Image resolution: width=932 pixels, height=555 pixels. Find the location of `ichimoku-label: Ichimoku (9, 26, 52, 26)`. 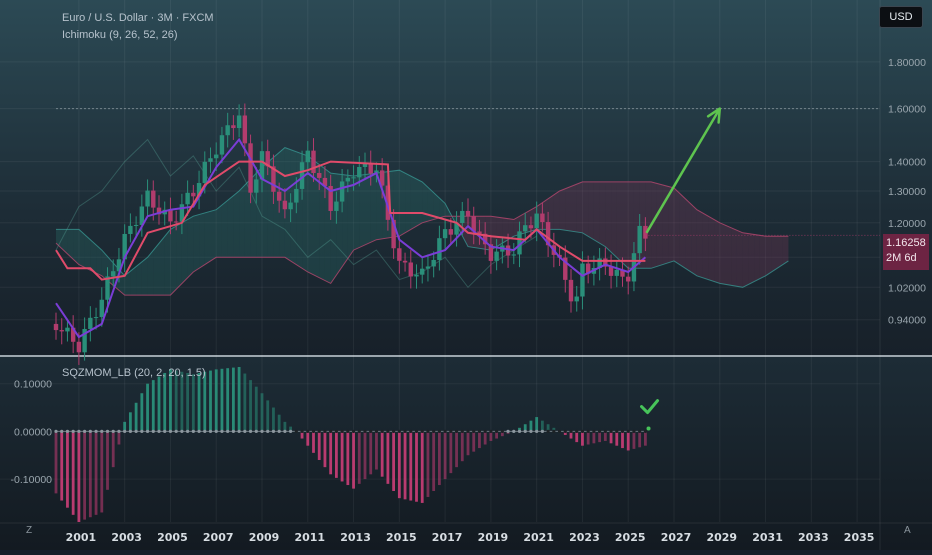

ichimoku-label: Ichimoku (9, 26, 52, 26) is located at coordinates (120, 35).